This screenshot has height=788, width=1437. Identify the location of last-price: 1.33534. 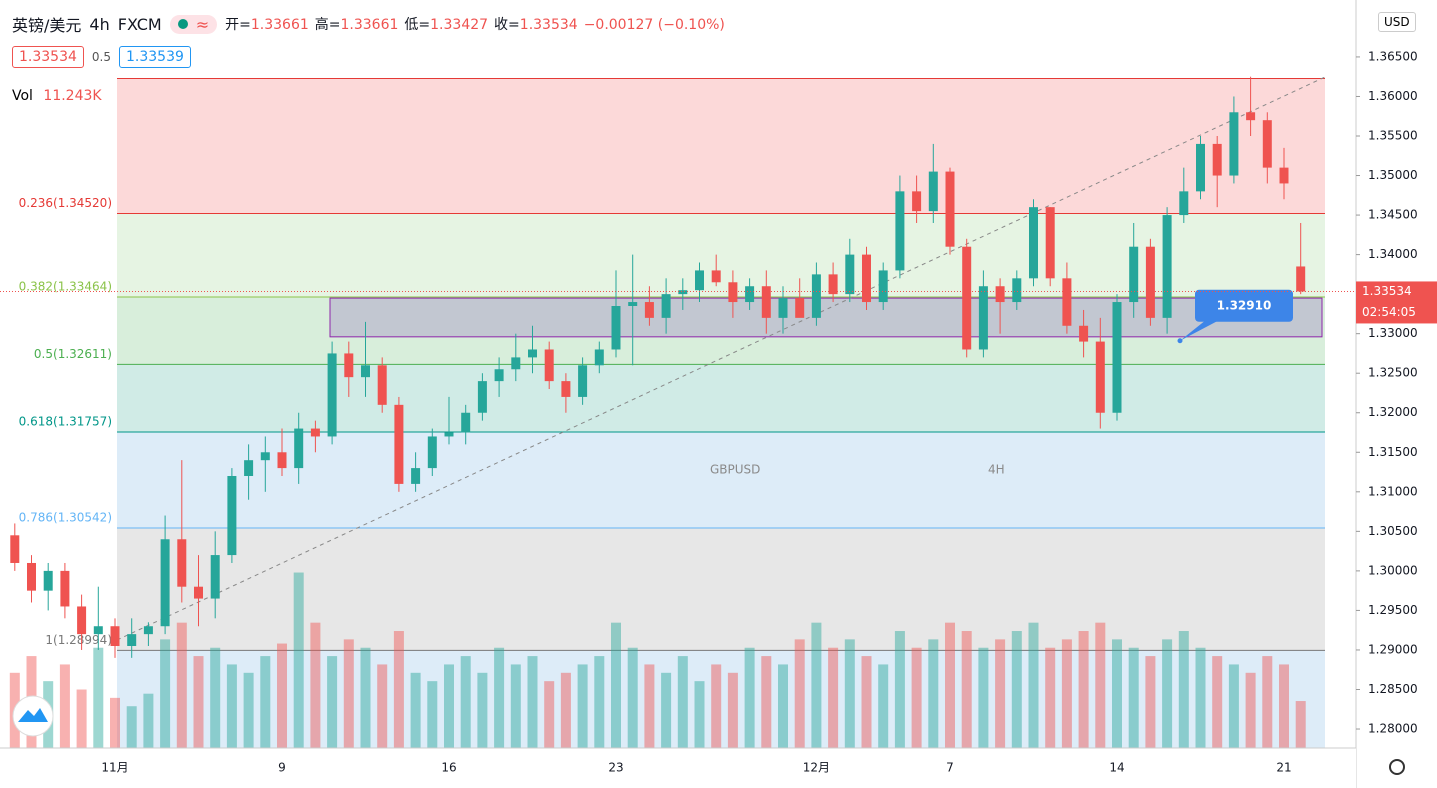
(1387, 291).